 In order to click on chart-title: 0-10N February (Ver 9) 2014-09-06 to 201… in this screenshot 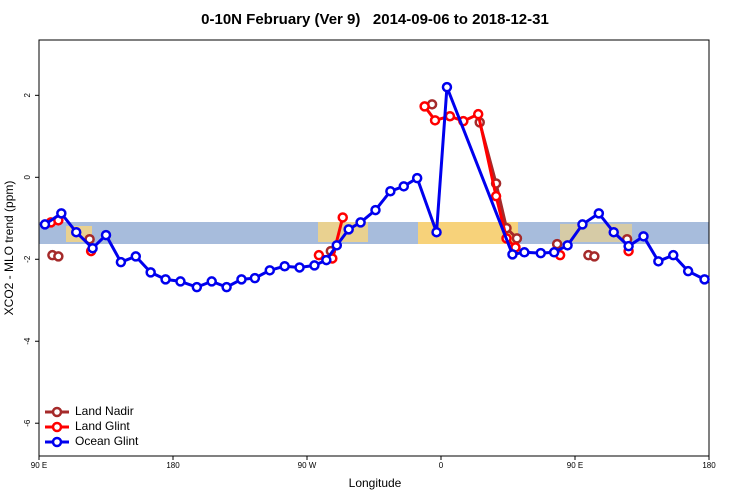, I will do `click(375, 19)`.